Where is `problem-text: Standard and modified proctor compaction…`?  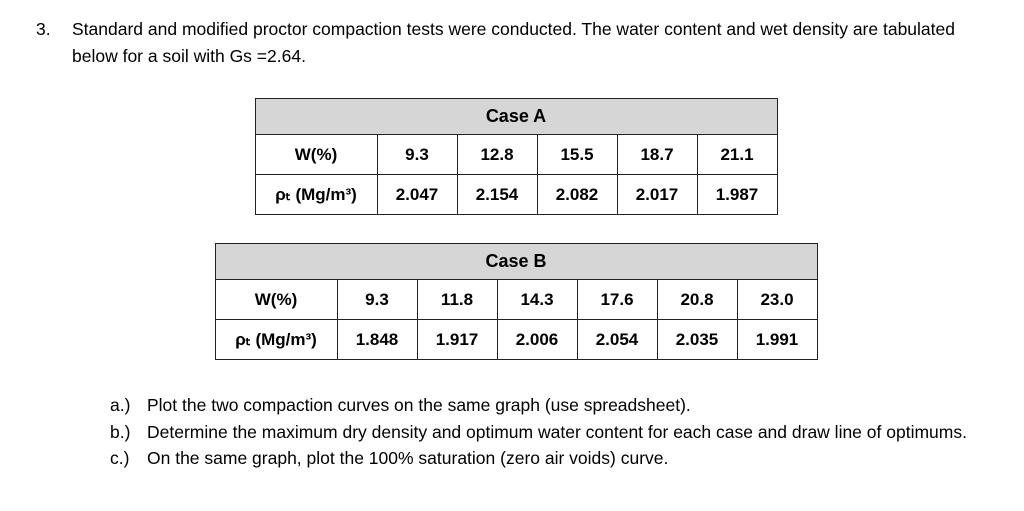
problem-text: Standard and modified proctor compaction… is located at coordinates (513, 42).